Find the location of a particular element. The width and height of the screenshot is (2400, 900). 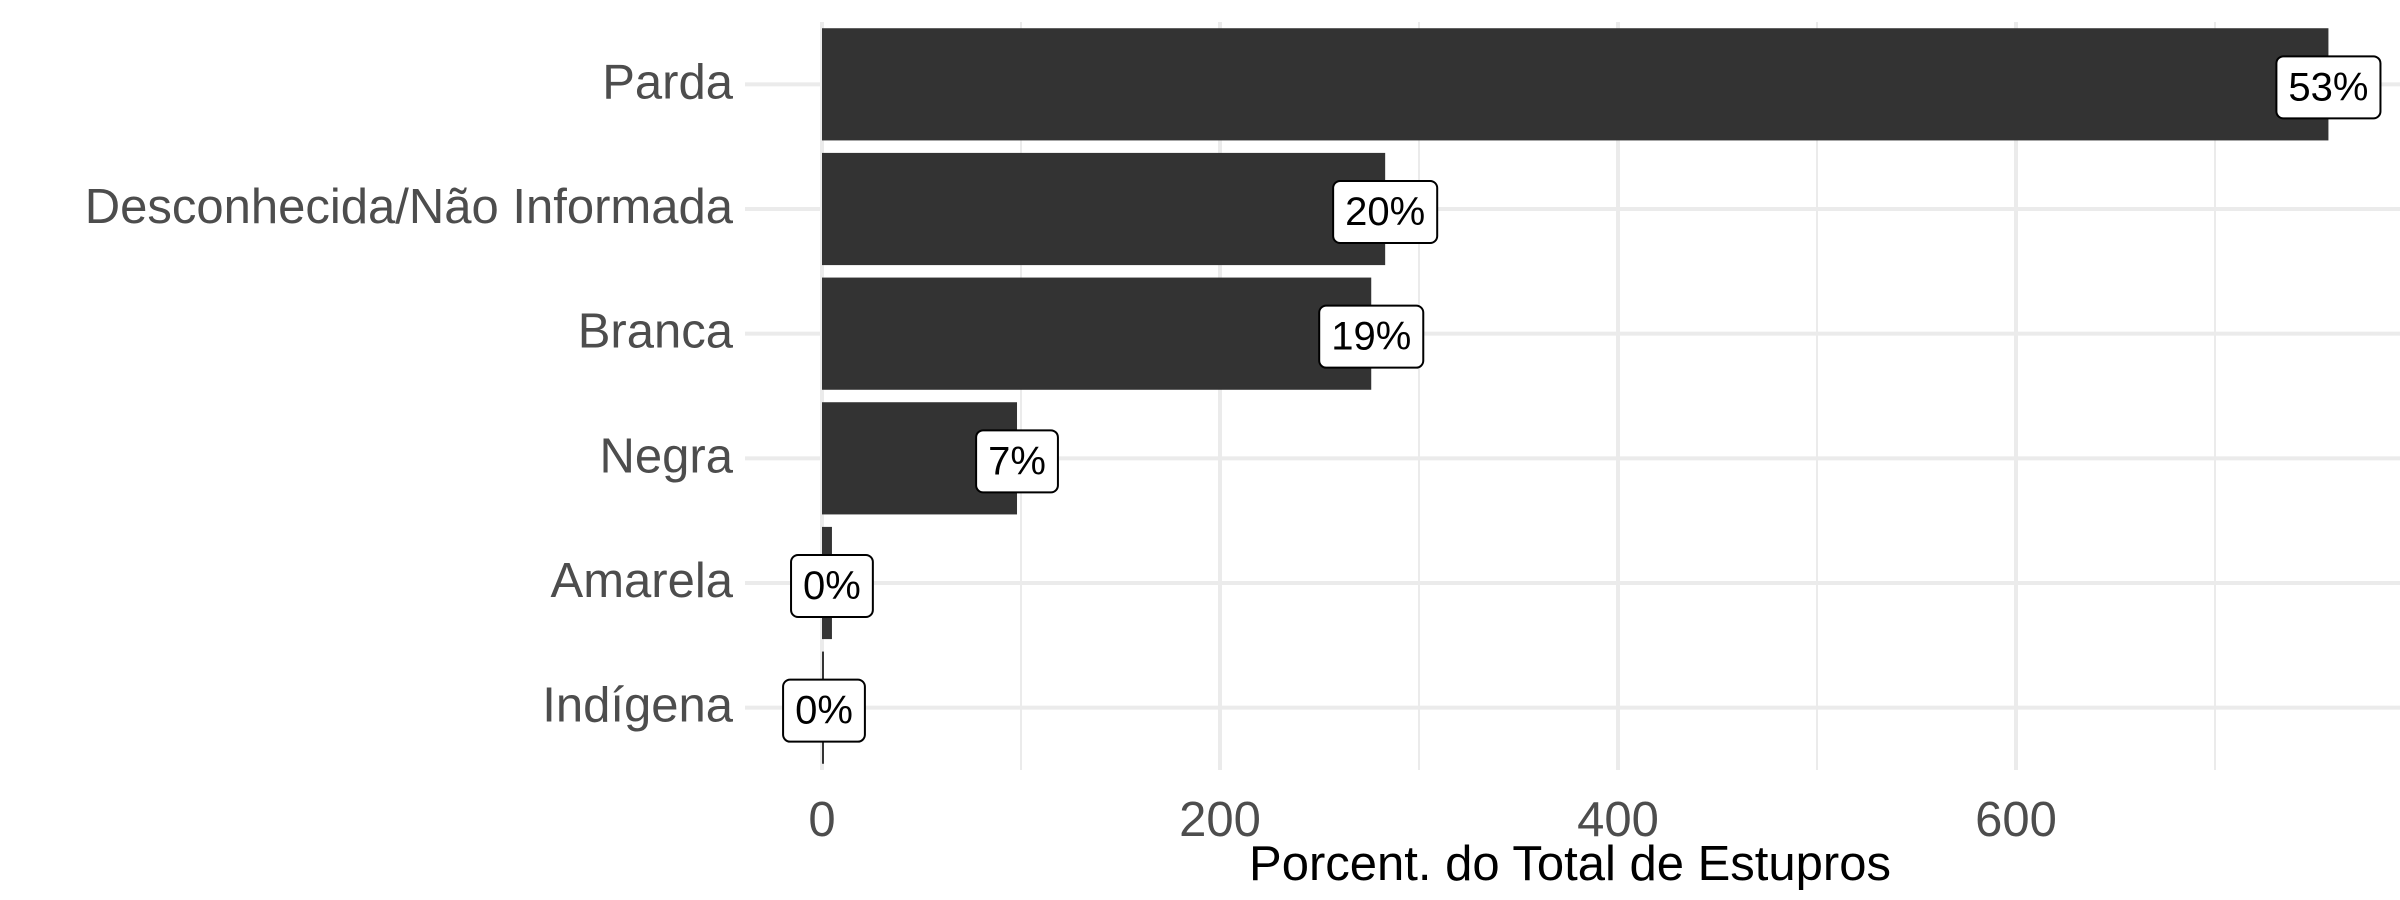

data-label: 20% is located at coordinates (1385, 212).